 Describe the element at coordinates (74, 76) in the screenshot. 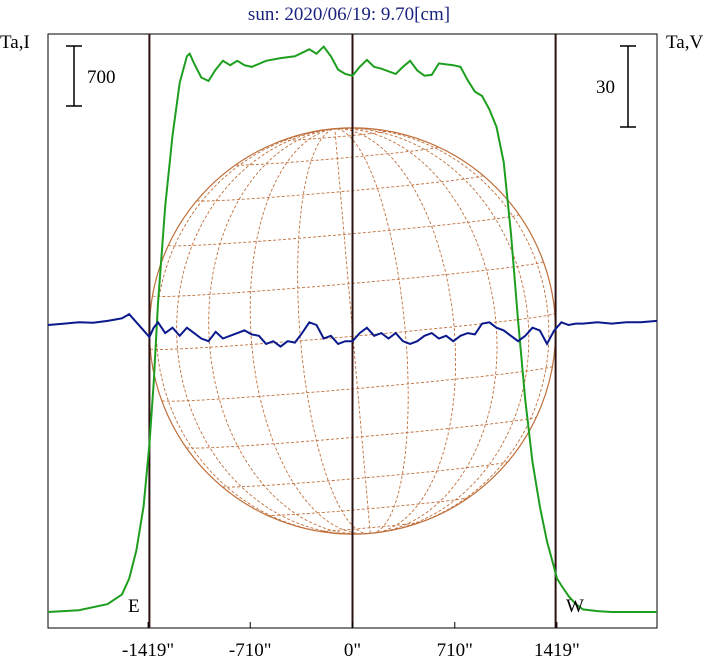

I see `left-scale-bar` at that location.